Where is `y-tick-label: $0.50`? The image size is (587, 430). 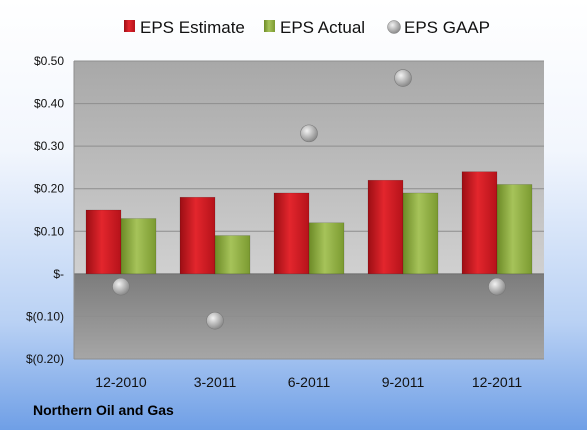 y-tick-label: $0.50 is located at coordinates (49, 61).